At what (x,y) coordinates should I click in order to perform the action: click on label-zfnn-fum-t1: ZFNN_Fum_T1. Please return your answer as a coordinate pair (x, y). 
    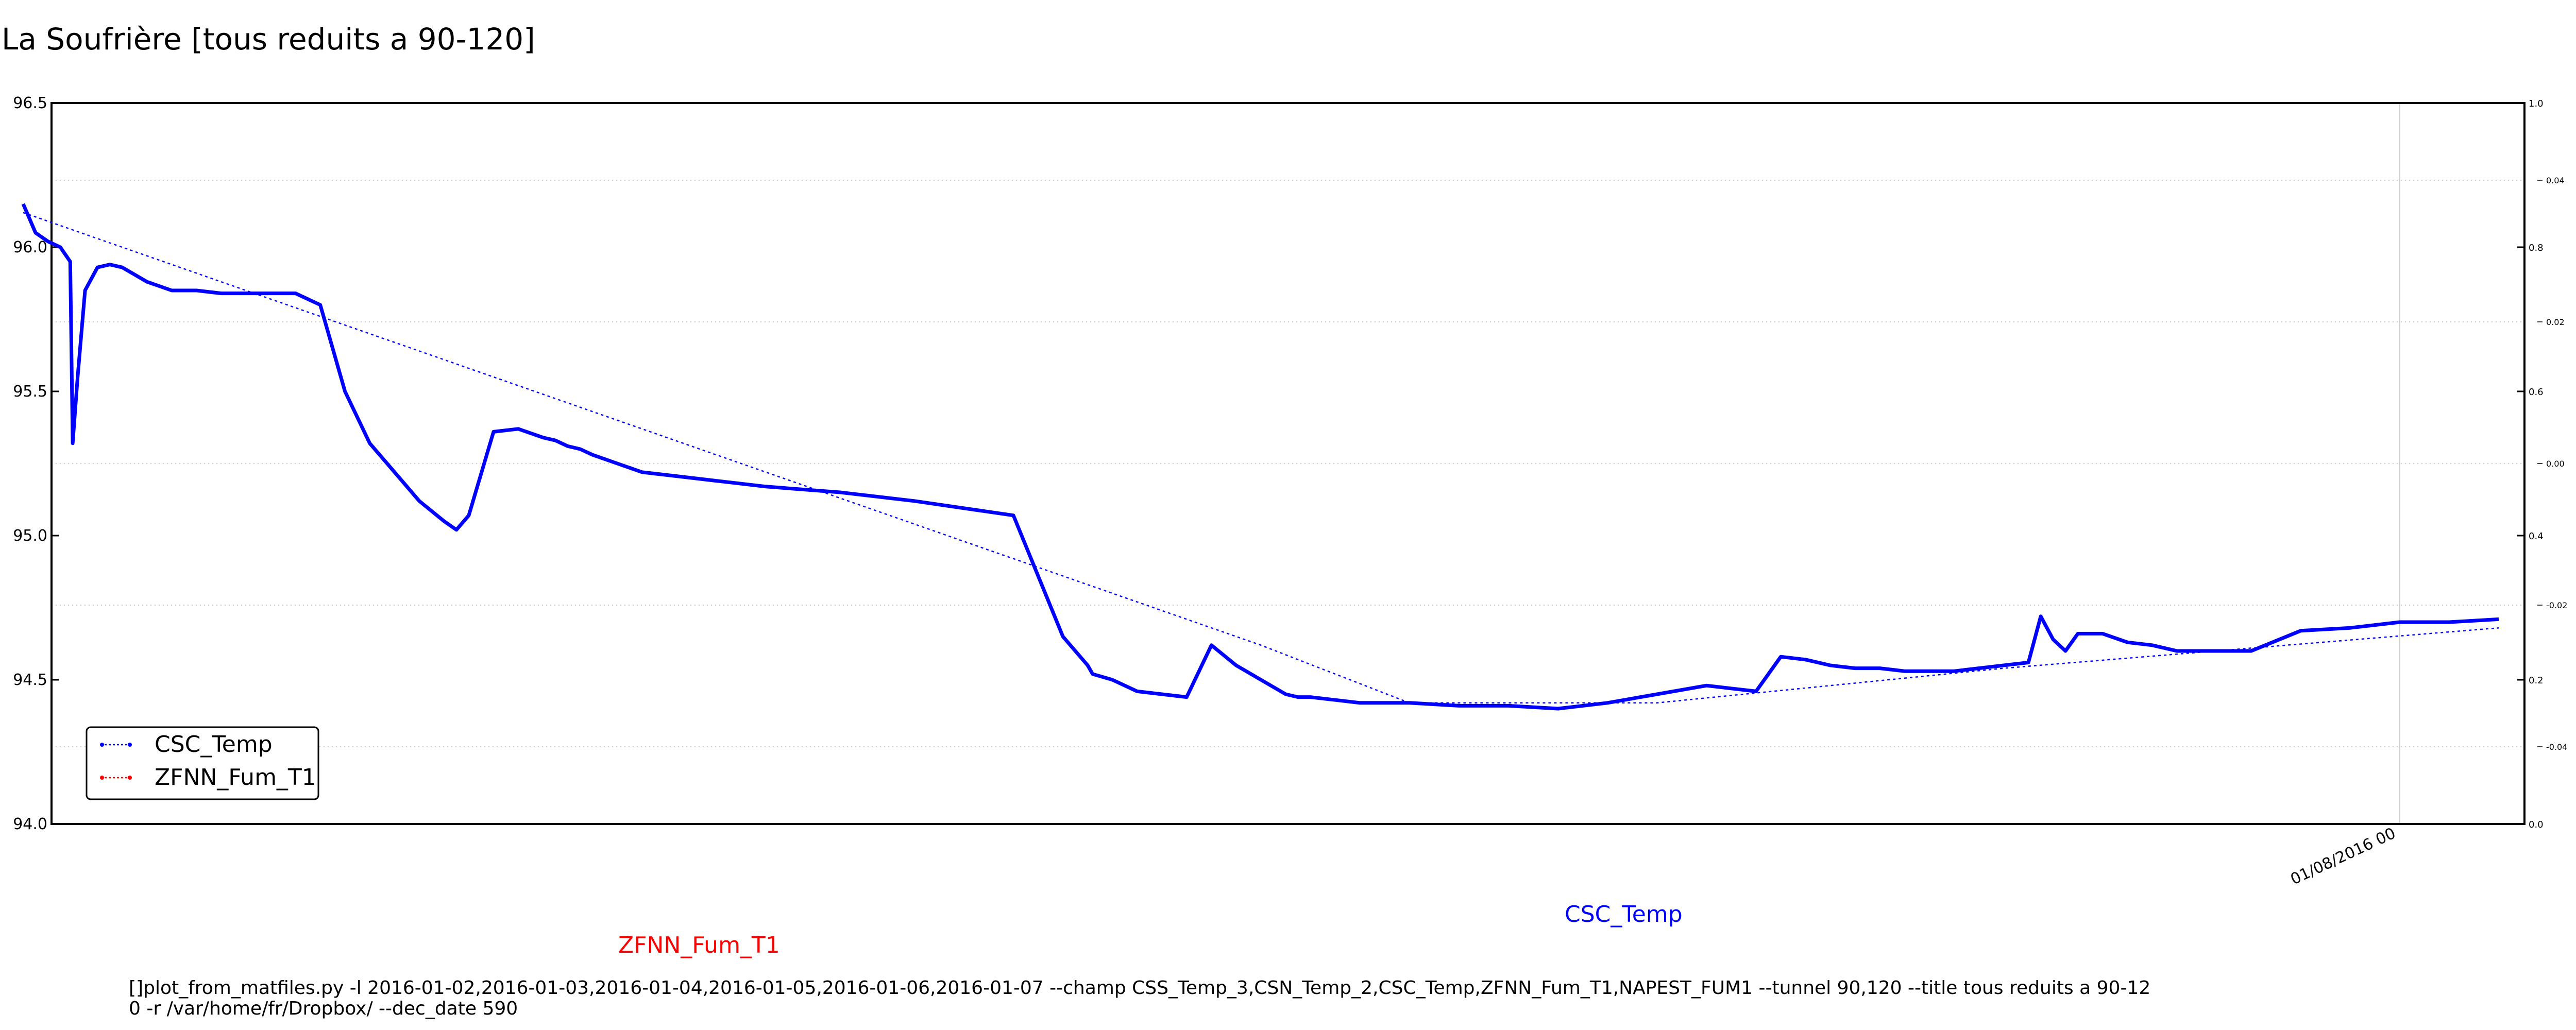
    Looking at the image, I should click on (699, 945).